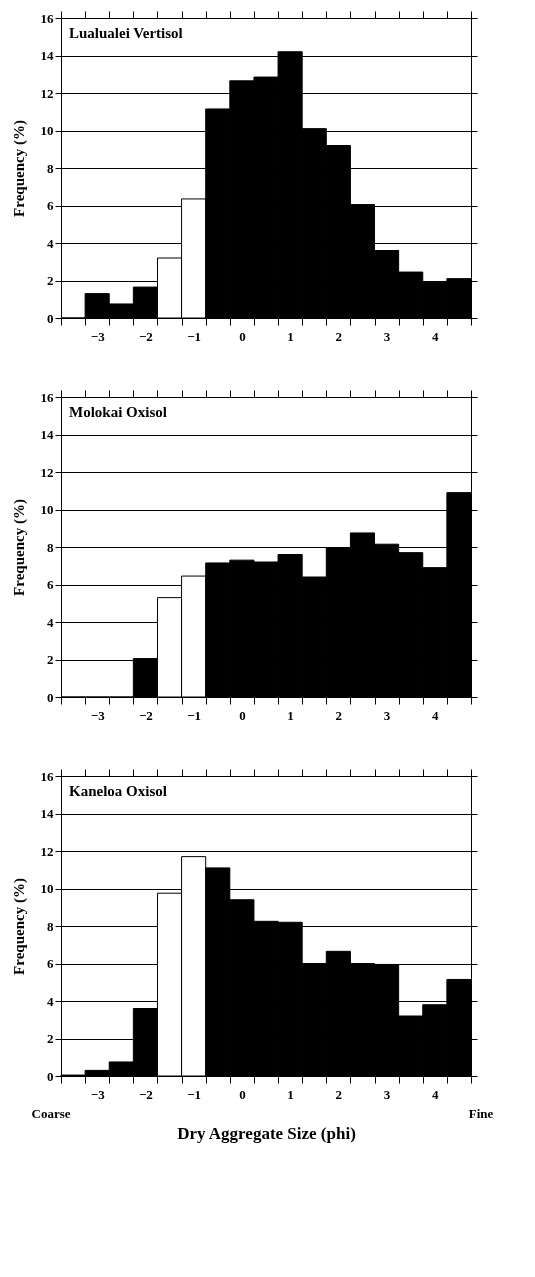  I want to click on text: Fine, so click(481, 1113).